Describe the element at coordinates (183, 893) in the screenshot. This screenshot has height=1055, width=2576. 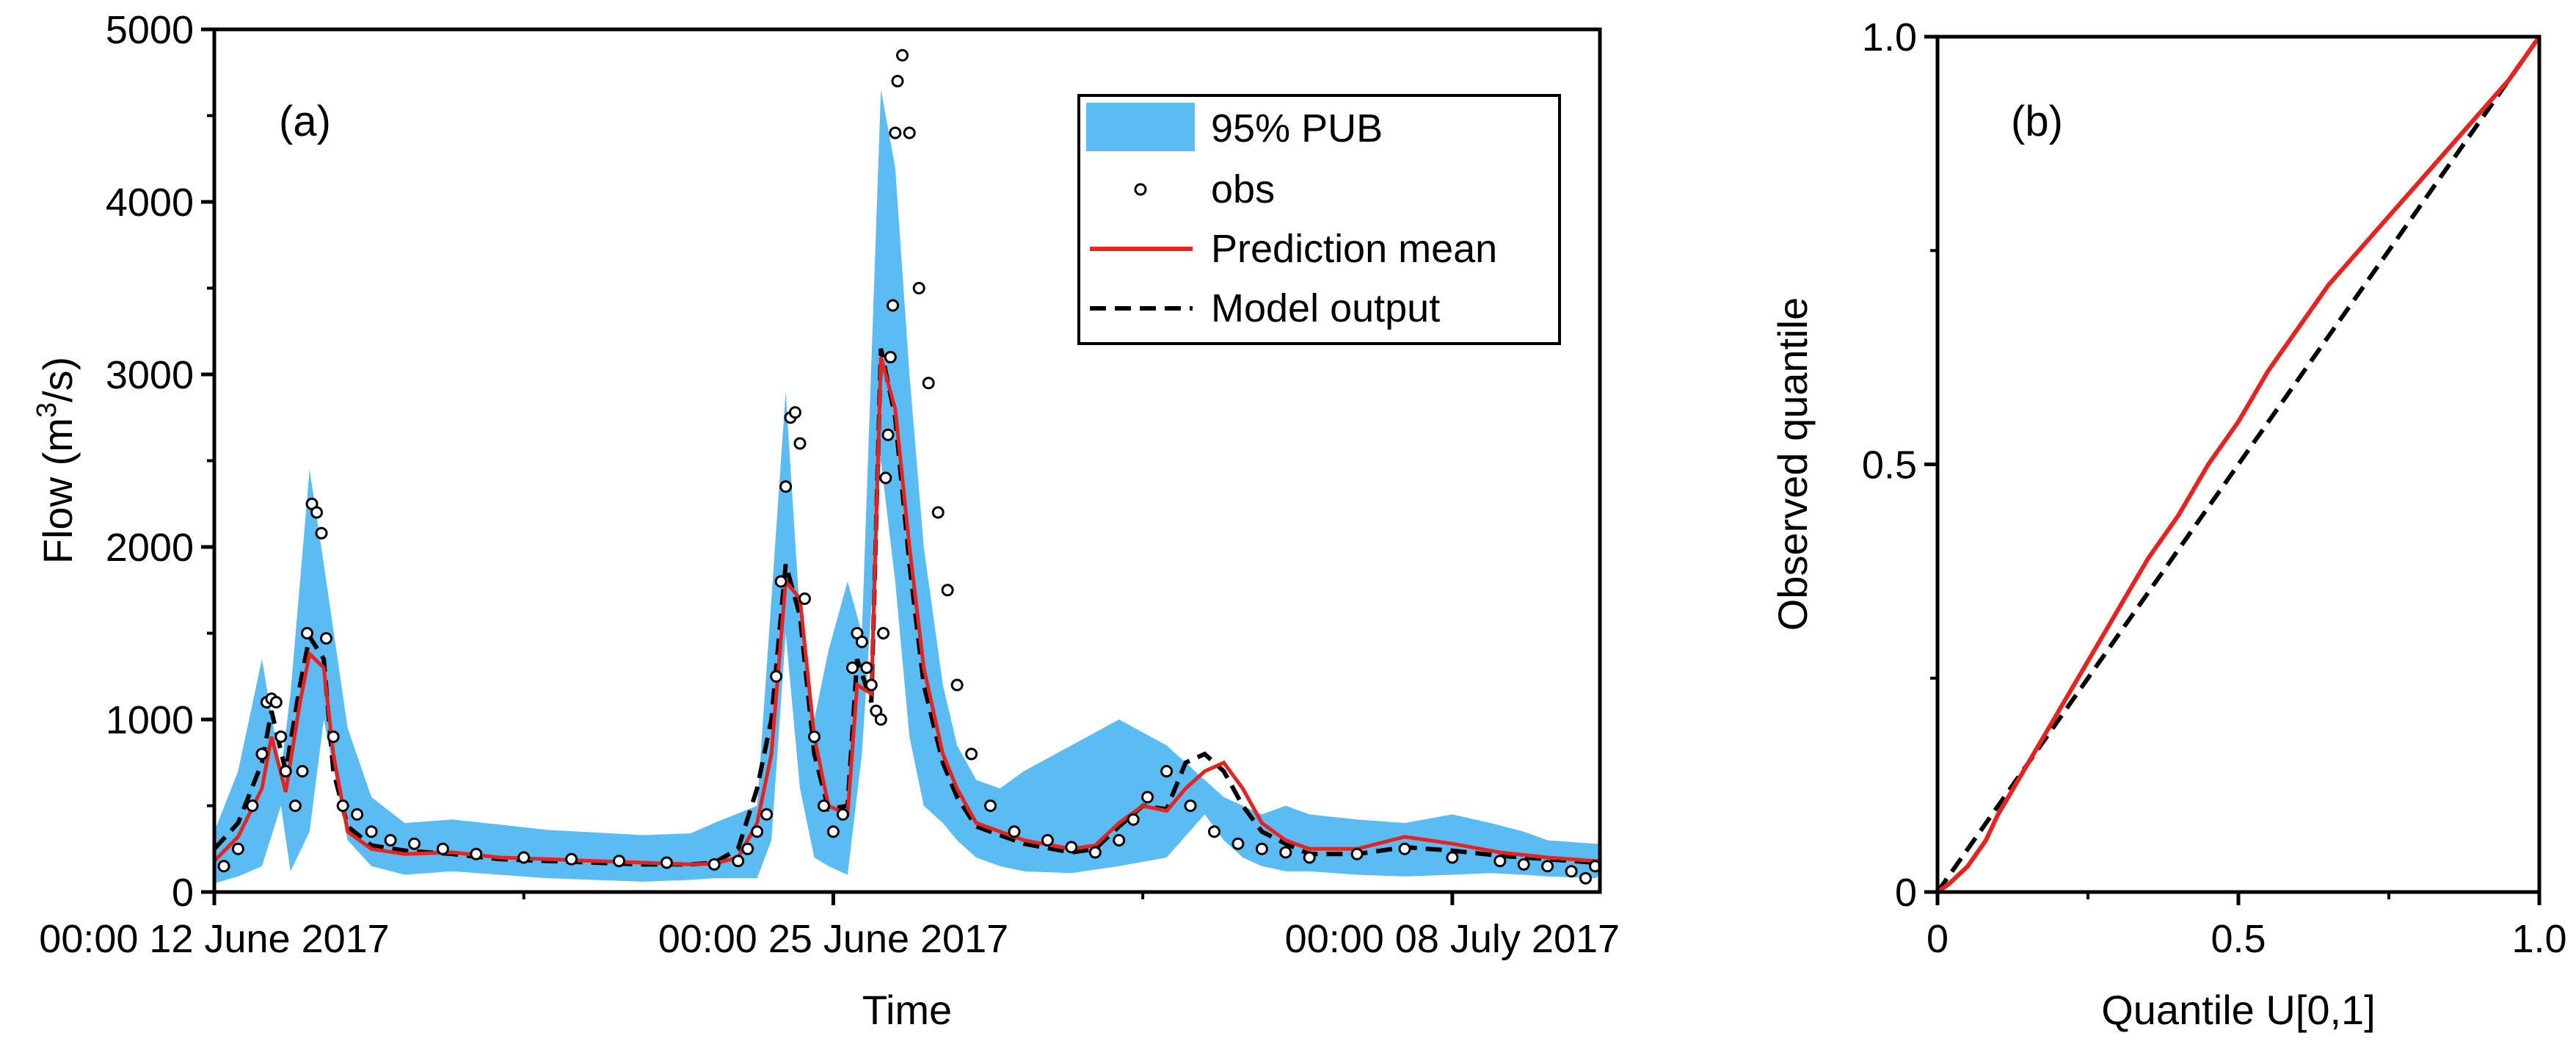
I see `panel-a-y-tick-label: 0` at that location.